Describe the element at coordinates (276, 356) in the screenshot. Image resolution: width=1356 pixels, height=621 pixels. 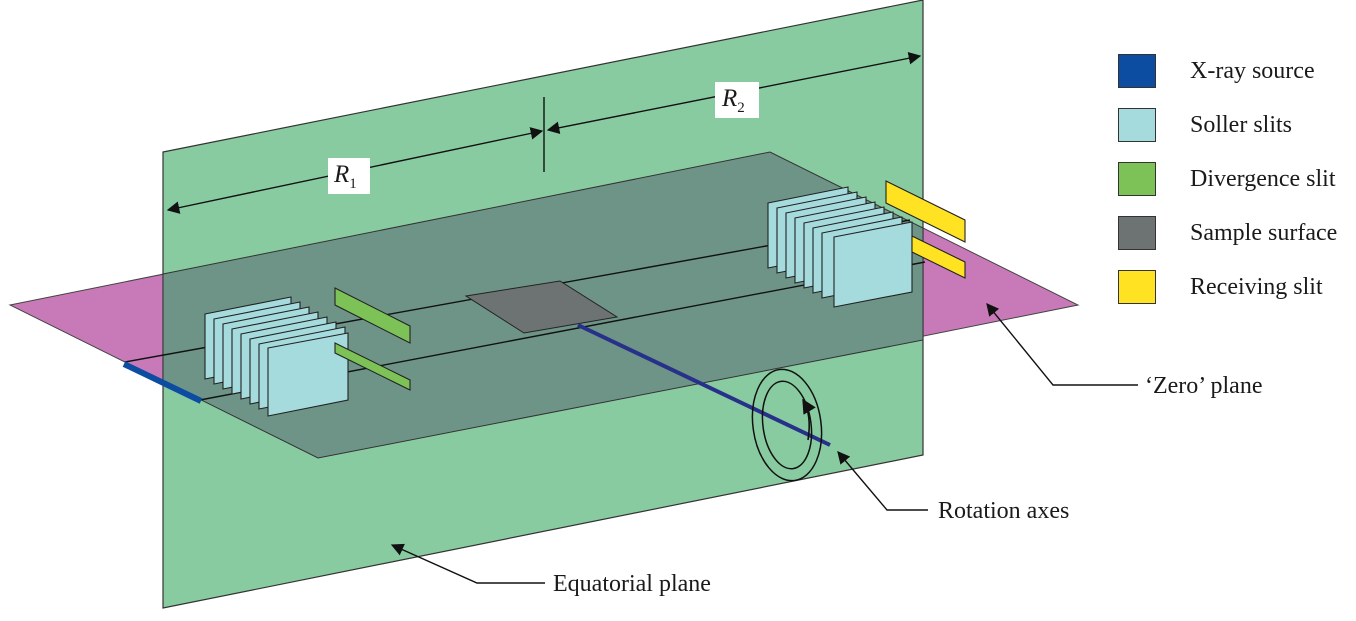
I see `incident-soller-slits` at that location.